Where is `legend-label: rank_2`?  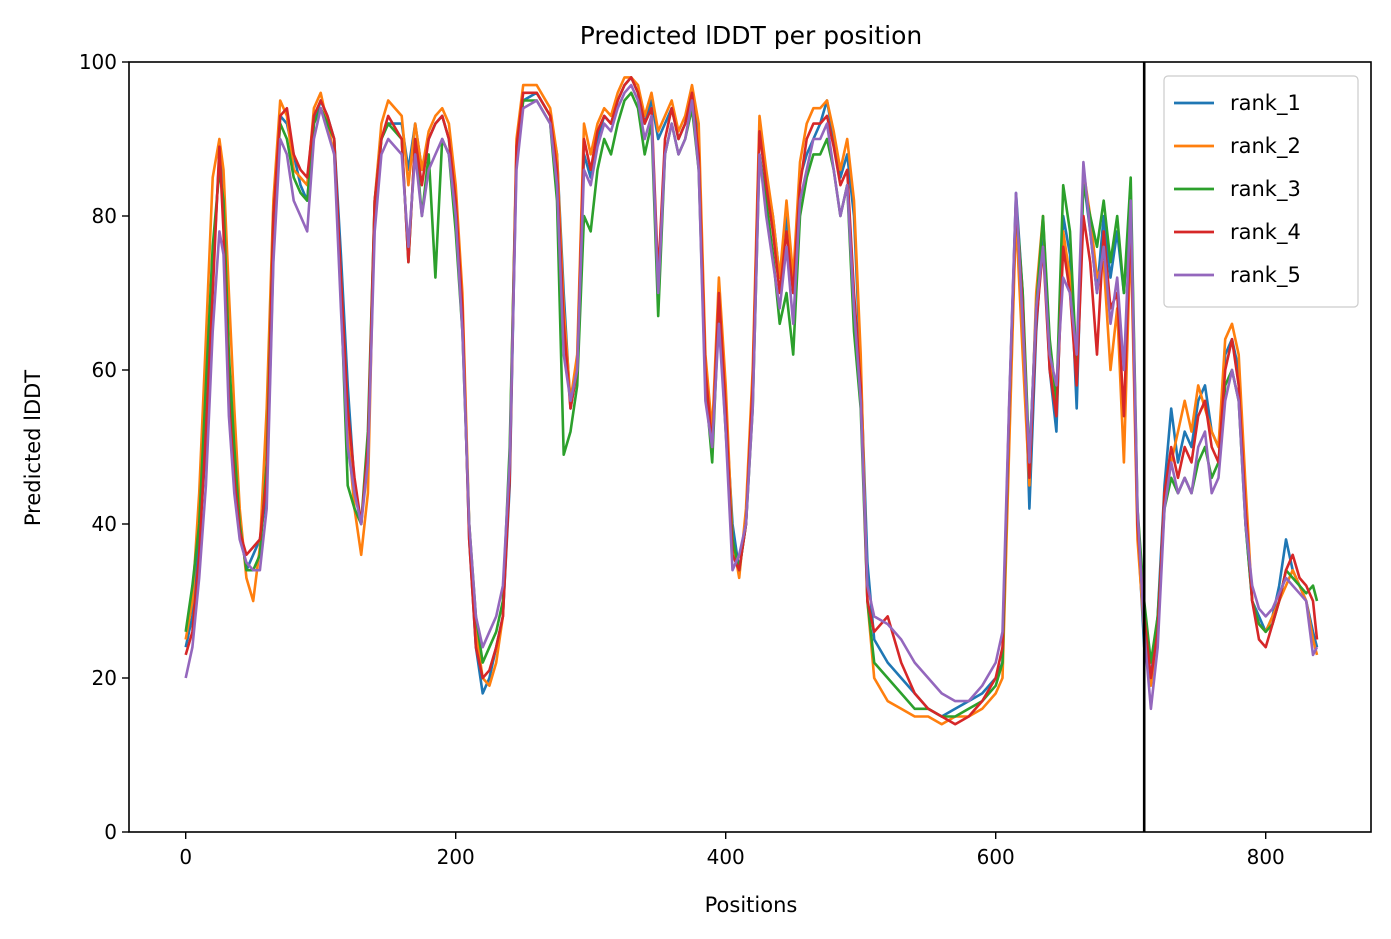
legend-label: rank_2 is located at coordinates (1265, 146).